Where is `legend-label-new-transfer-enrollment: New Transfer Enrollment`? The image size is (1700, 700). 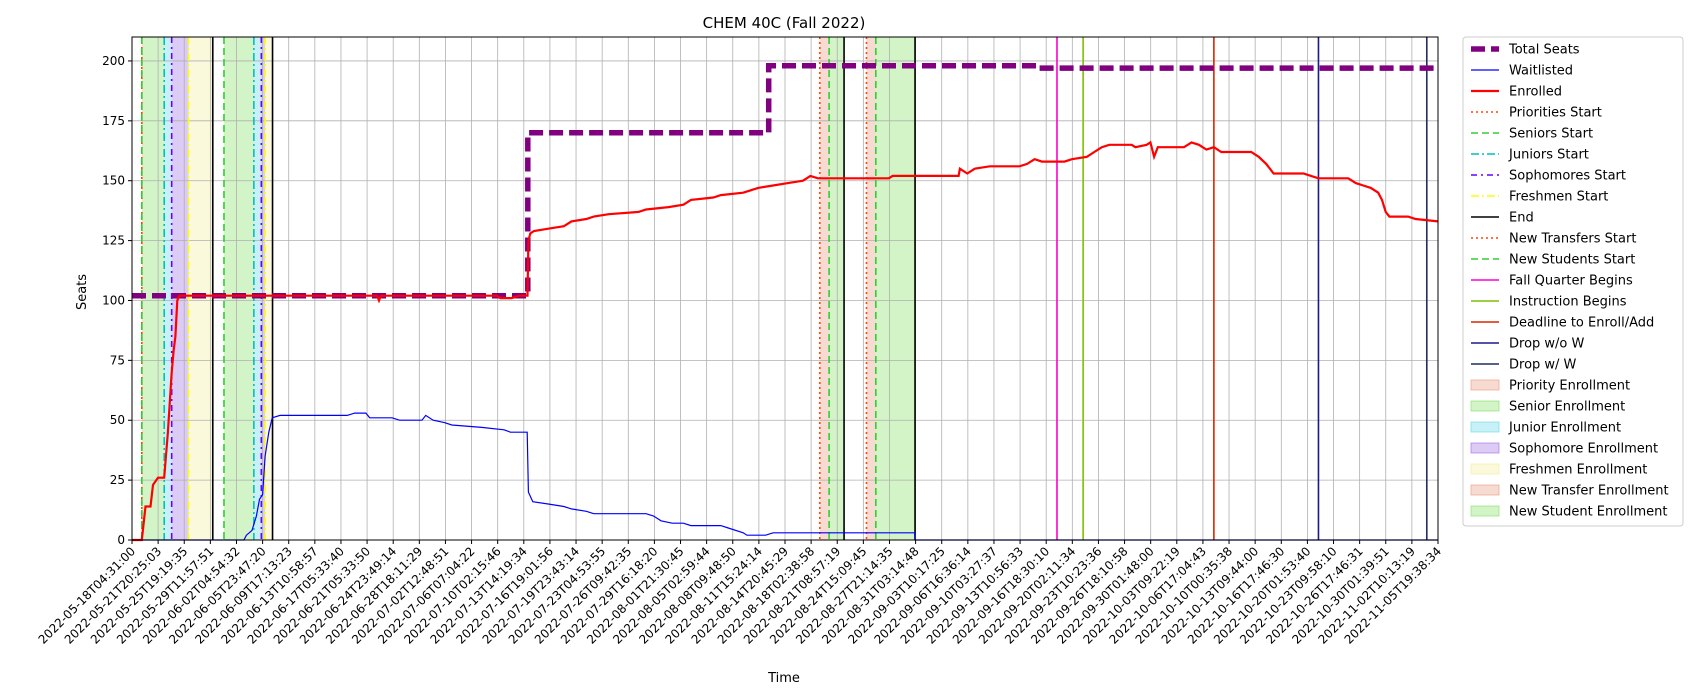 legend-label-new-transfer-enrollment: New Transfer Enrollment is located at coordinates (1589, 491).